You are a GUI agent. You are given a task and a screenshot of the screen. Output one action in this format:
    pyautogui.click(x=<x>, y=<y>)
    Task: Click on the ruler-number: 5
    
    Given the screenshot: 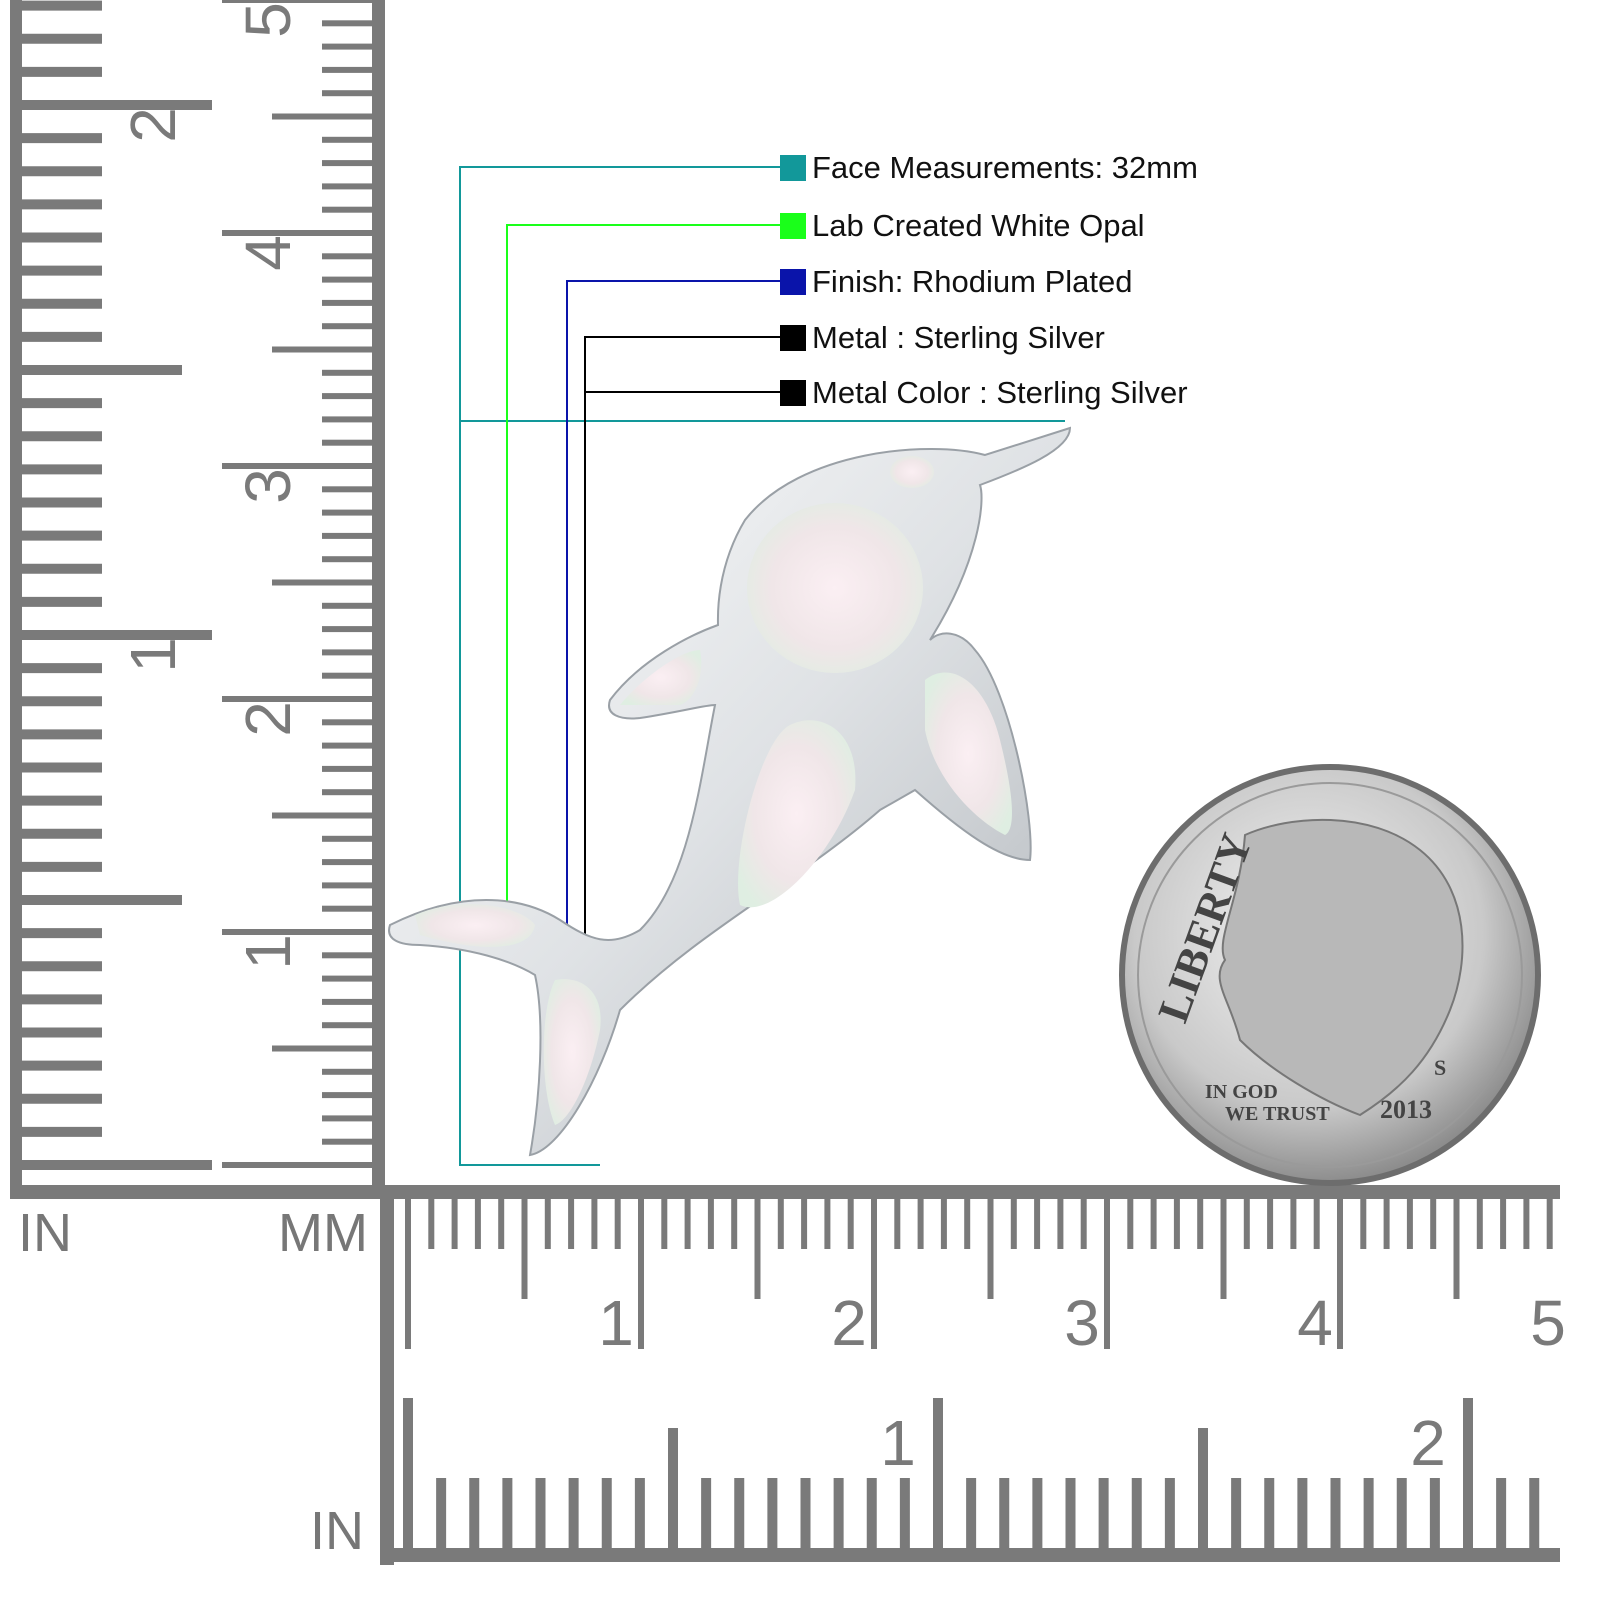 What is the action you would take?
    pyautogui.click(x=1548, y=1323)
    